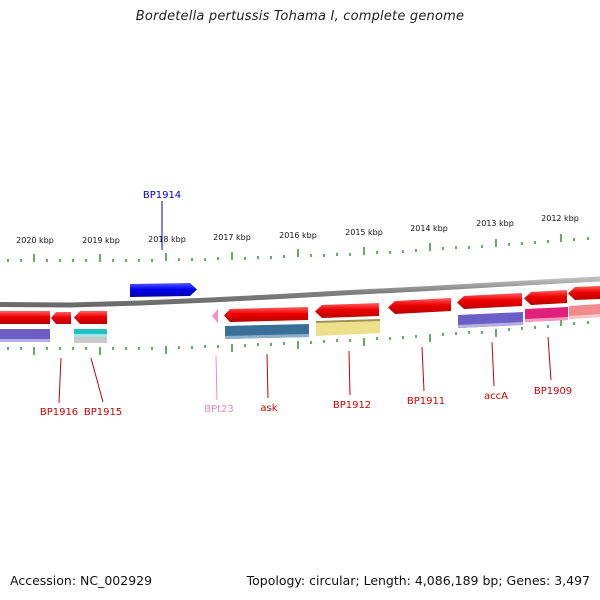 The image size is (600, 600). Describe the element at coordinates (429, 228) in the screenshot. I see `scale-label-2014: 2014 kbp` at that location.